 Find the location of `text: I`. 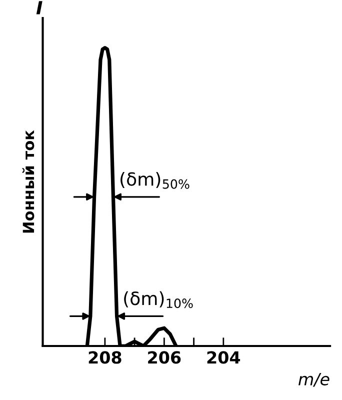

text: I is located at coordinates (39, 7).